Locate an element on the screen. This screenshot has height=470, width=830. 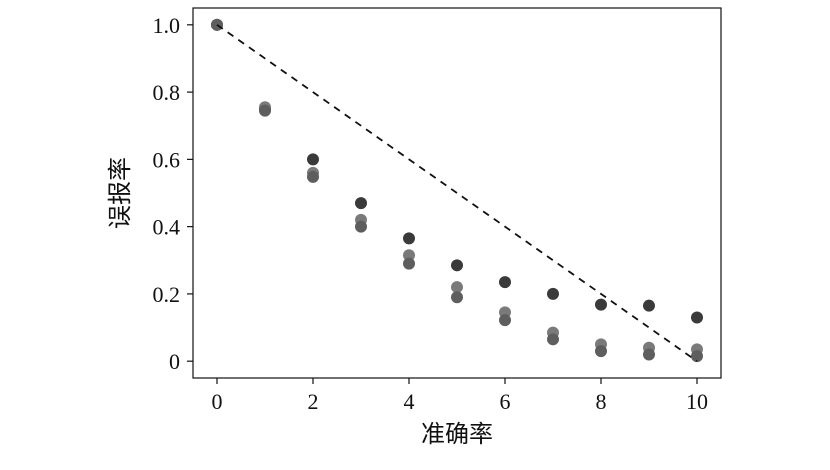
x-tick-label: 0 is located at coordinates (217, 401).